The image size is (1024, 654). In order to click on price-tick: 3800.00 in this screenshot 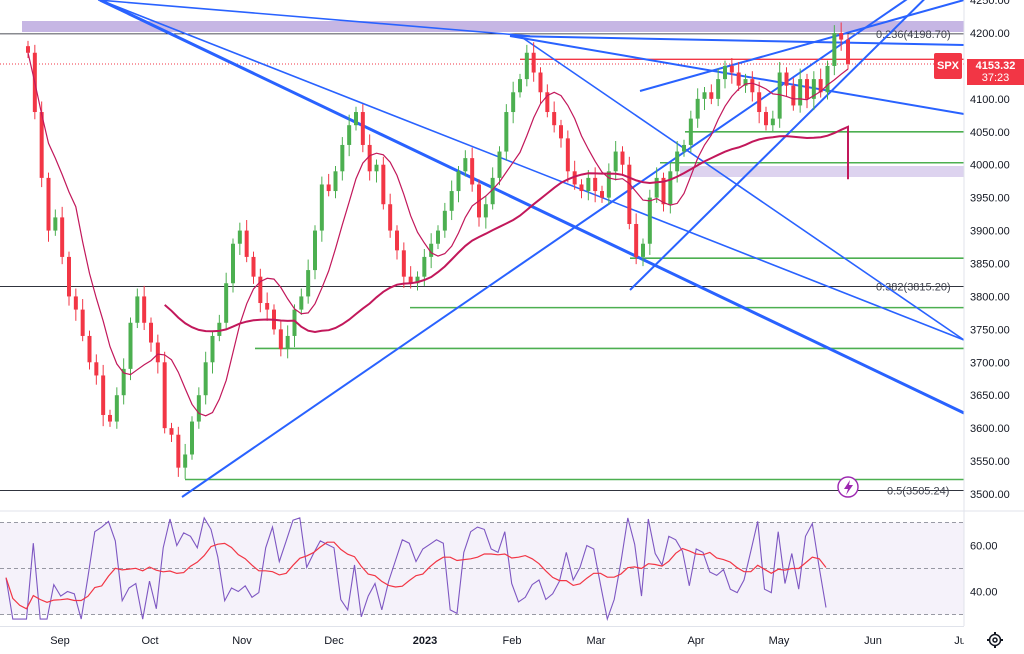, I will do `click(990, 297)`.